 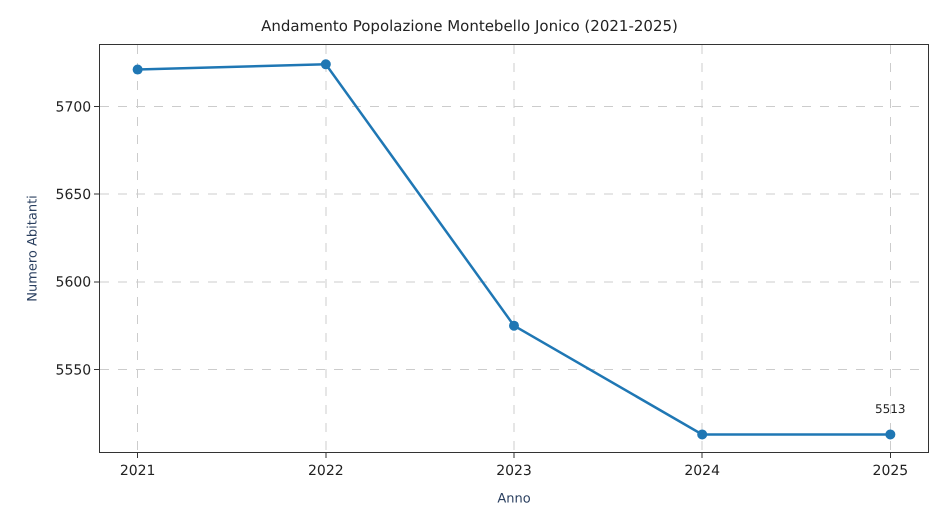 What do you see at coordinates (138, 470) in the screenshot?
I see `x-tick-label: 2021` at bounding box center [138, 470].